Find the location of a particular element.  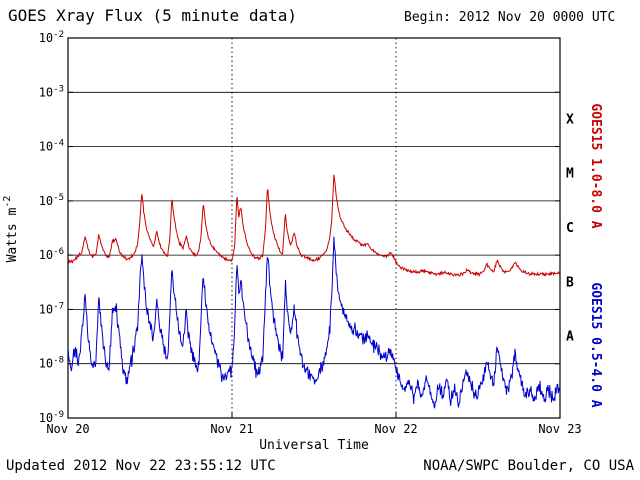

y-tick-label: 10-6 is located at coordinates (51, 254).